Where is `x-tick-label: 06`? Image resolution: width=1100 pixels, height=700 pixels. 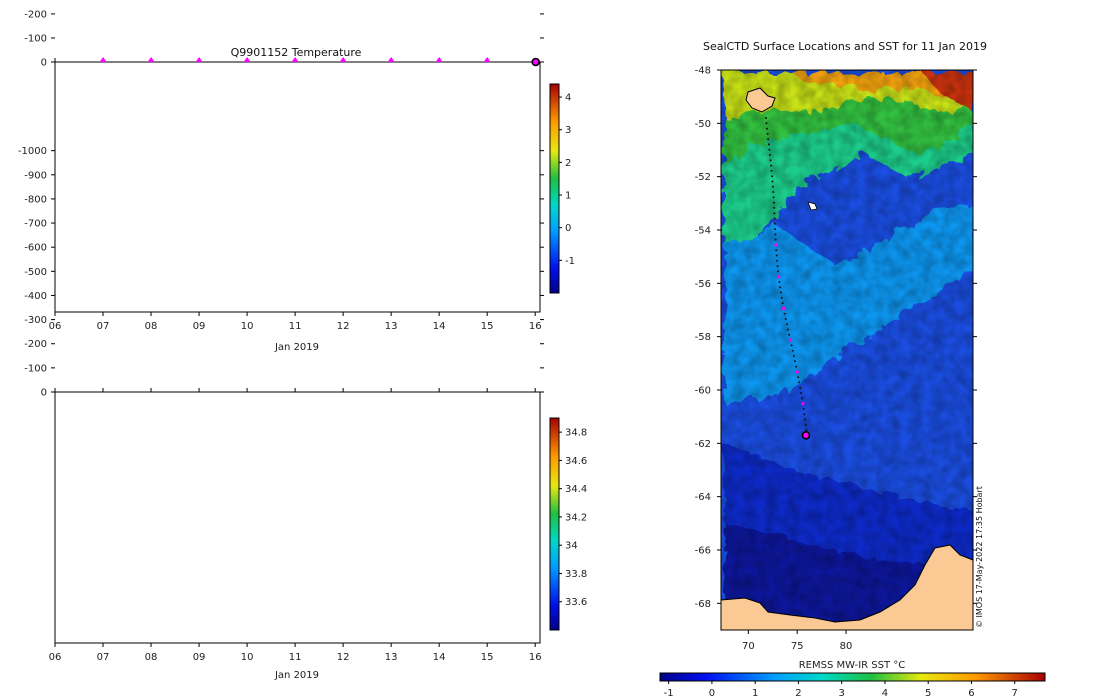
x-tick-label: 06 is located at coordinates (55, 326).